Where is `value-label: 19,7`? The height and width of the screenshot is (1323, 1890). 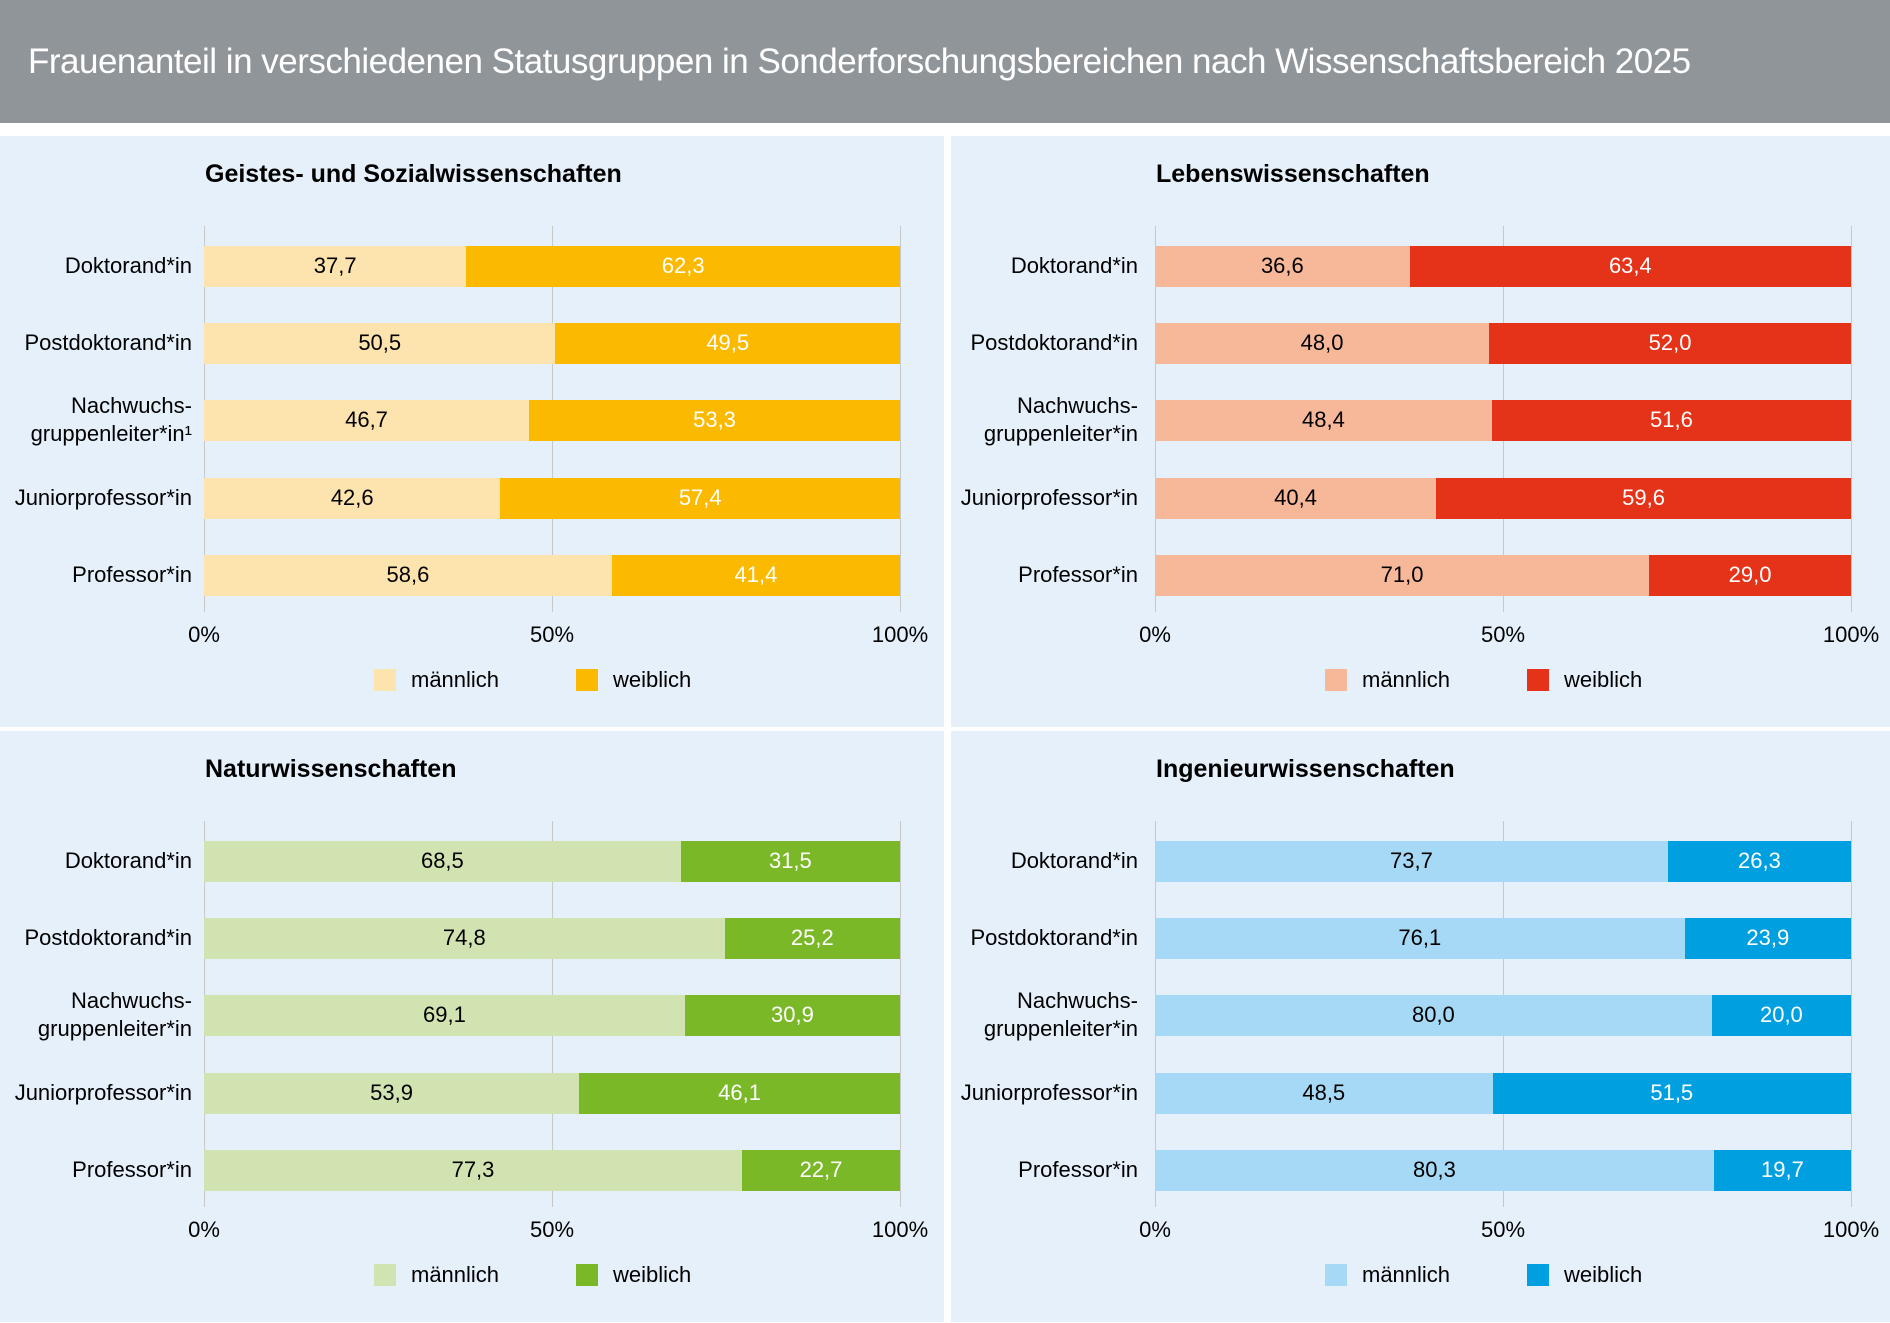
value-label: 19,7 is located at coordinates (1782, 1169).